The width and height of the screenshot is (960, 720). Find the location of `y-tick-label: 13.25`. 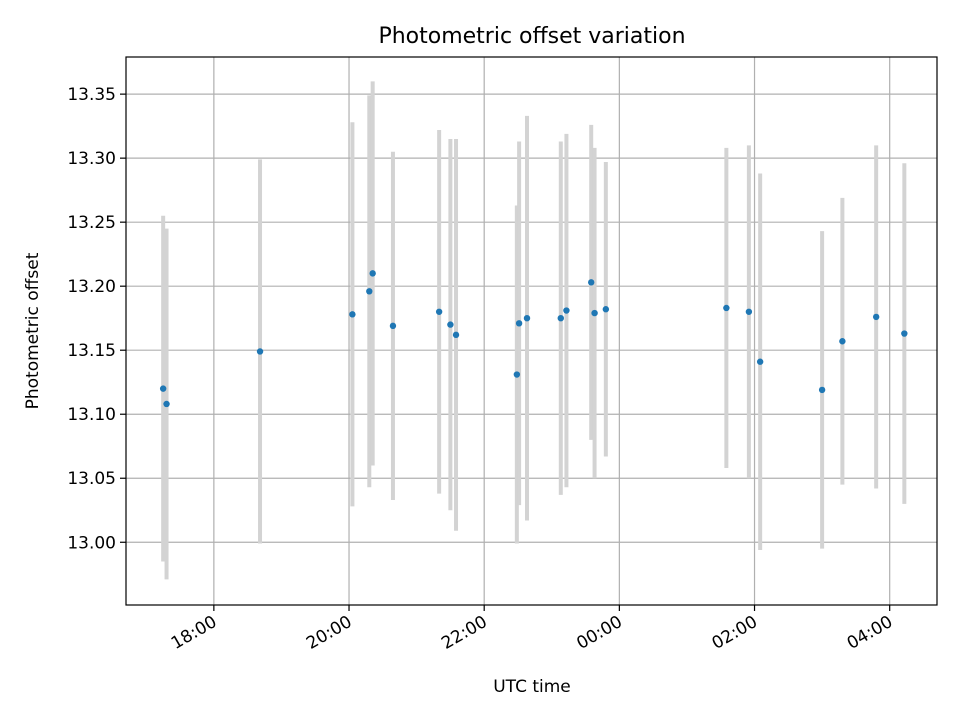

y-tick-label: 13.25 is located at coordinates (91, 223).